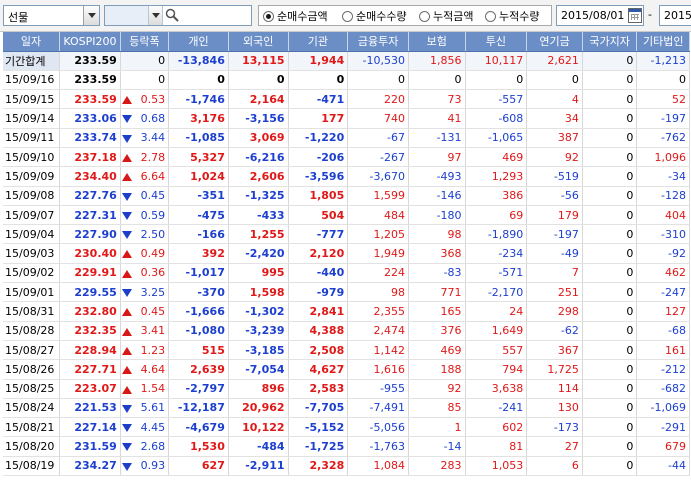  I want to click on row-pension: 367, so click(554, 350).